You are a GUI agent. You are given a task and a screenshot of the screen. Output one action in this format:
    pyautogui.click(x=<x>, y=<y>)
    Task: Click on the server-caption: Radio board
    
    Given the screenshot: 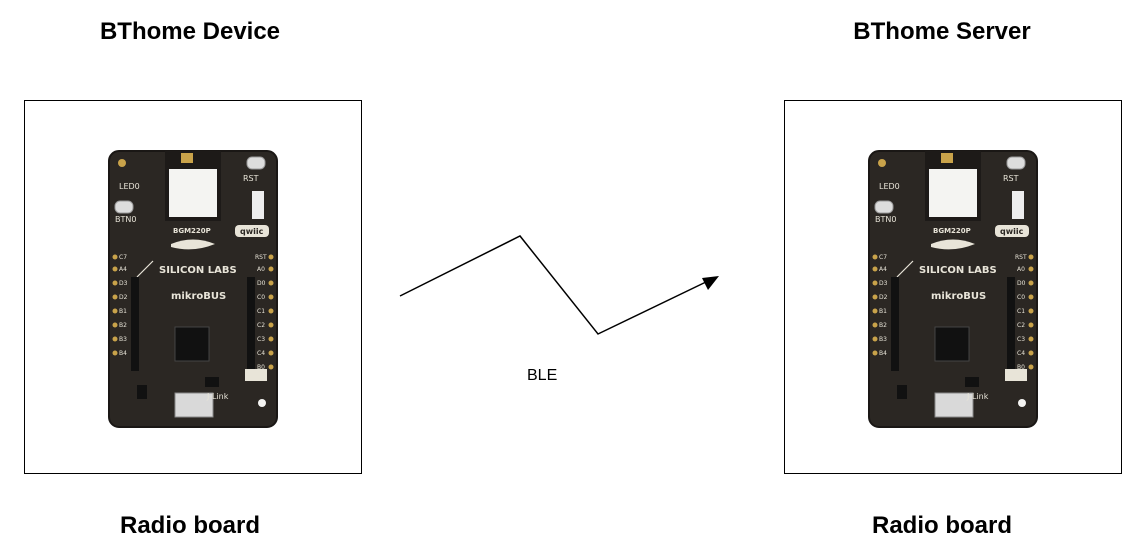 What is the action you would take?
    pyautogui.click(x=941, y=525)
    